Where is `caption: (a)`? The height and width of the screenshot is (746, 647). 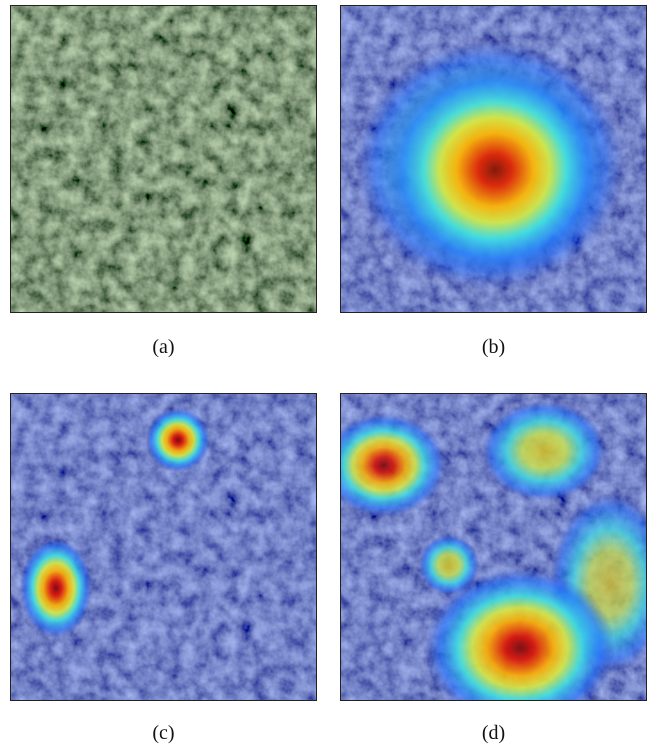
caption: (a) is located at coordinates (163, 347).